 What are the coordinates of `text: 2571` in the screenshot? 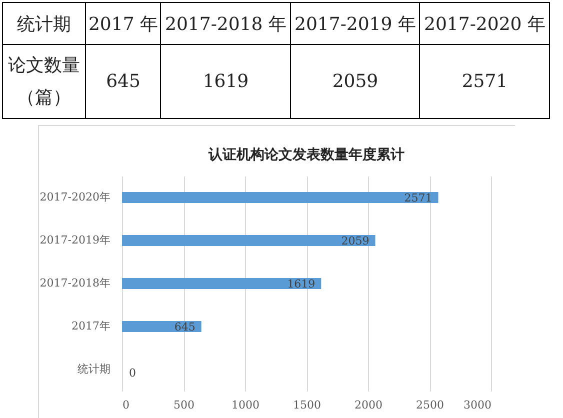 It's located at (485, 81).